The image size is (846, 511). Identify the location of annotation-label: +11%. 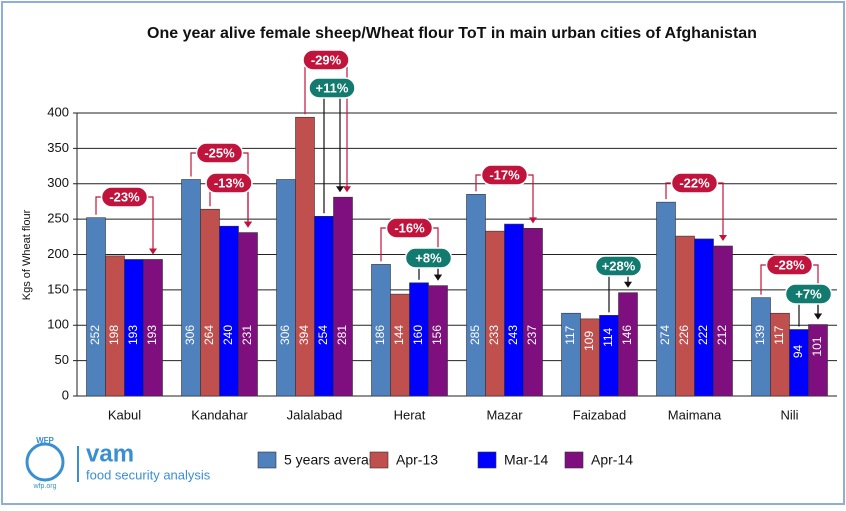
(332, 87).